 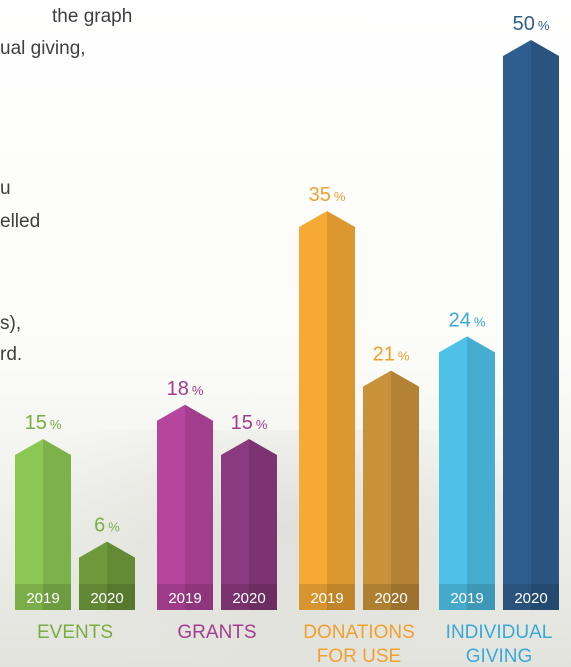 I want to click on year-label-donations-for-use-2020: 2020, so click(x=390, y=598).